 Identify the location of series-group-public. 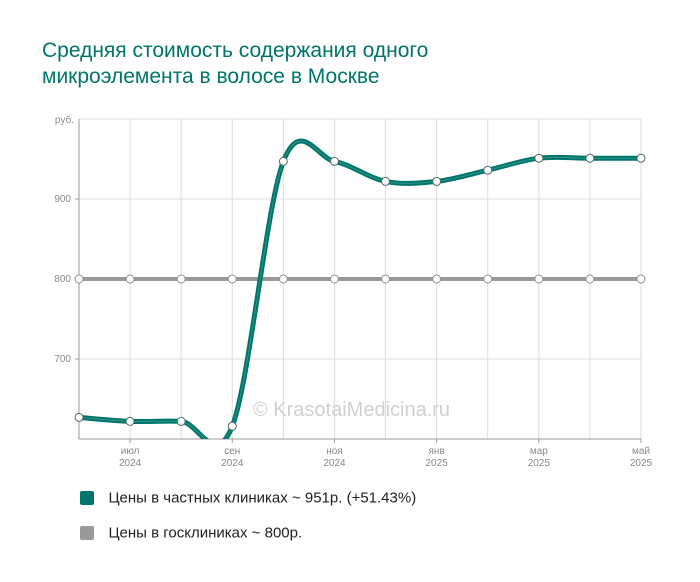
(360, 279).